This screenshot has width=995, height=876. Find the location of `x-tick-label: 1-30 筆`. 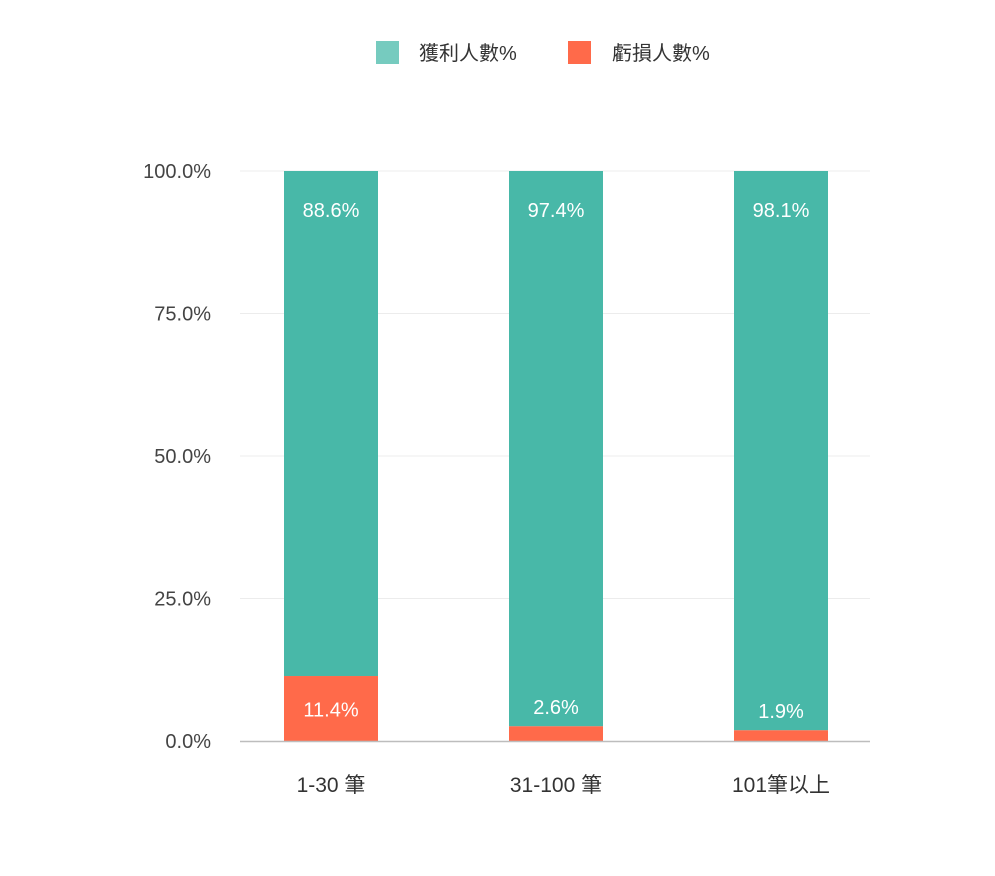

x-tick-label: 1-30 筆 is located at coordinates (331, 785).